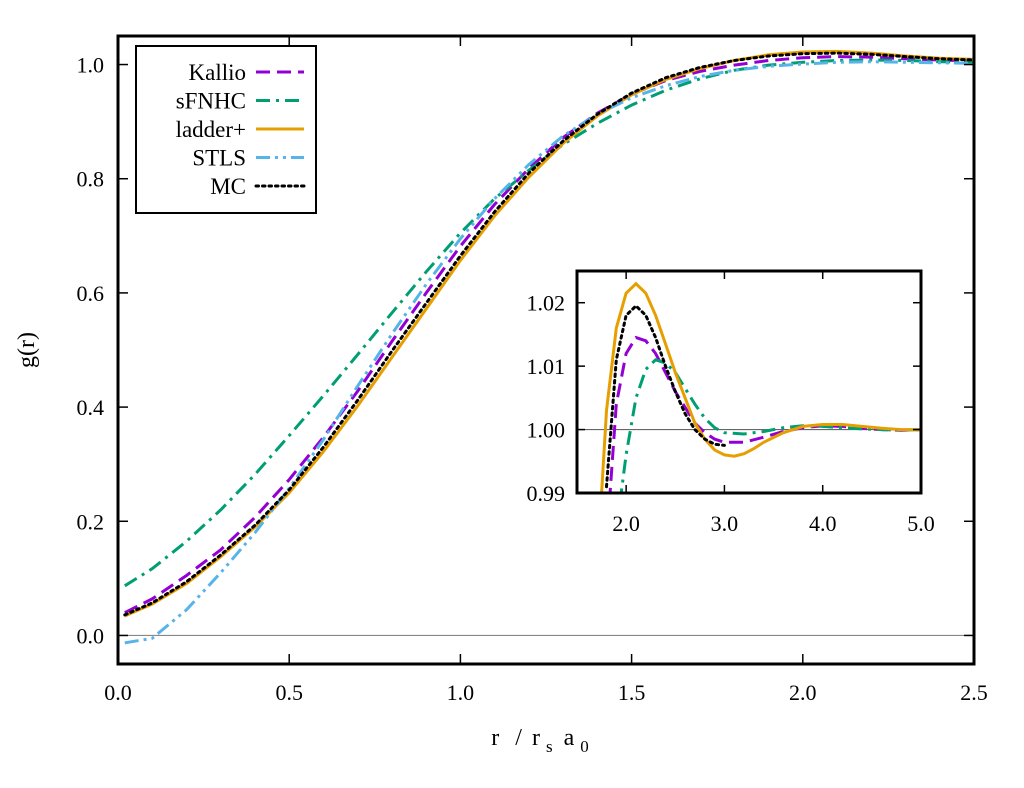  What do you see at coordinates (974, 692) in the screenshot?
I see `x-tick-label: 2.5` at bounding box center [974, 692].